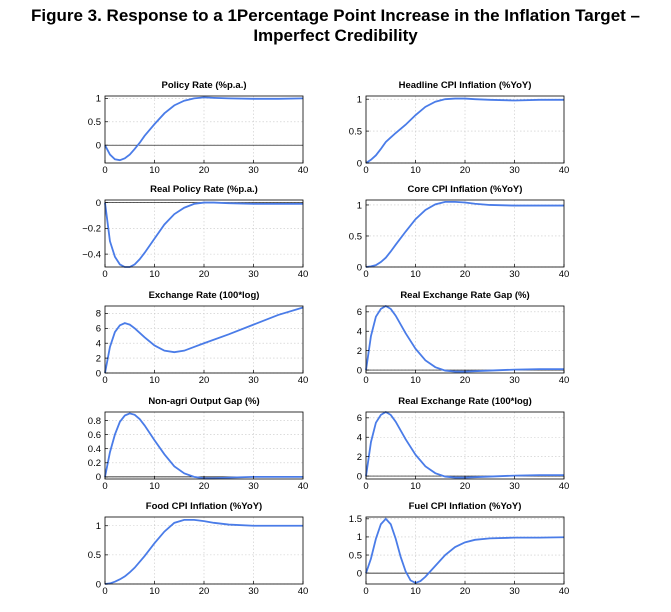 The width and height of the screenshot is (671, 612). I want to click on chart-title: Non-agri Output Gap (%), so click(203, 401).